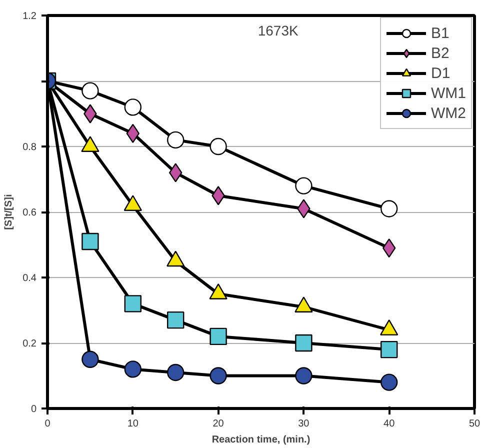  I want to click on x-tick-label: 20, so click(218, 424).